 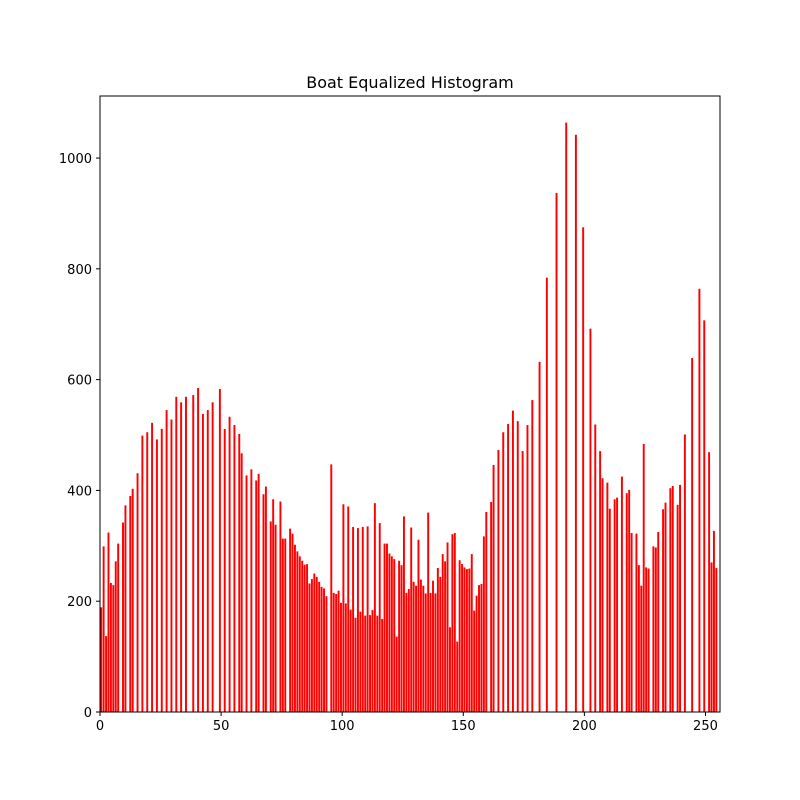 I want to click on x-tick-label: 50, so click(x=221, y=726).